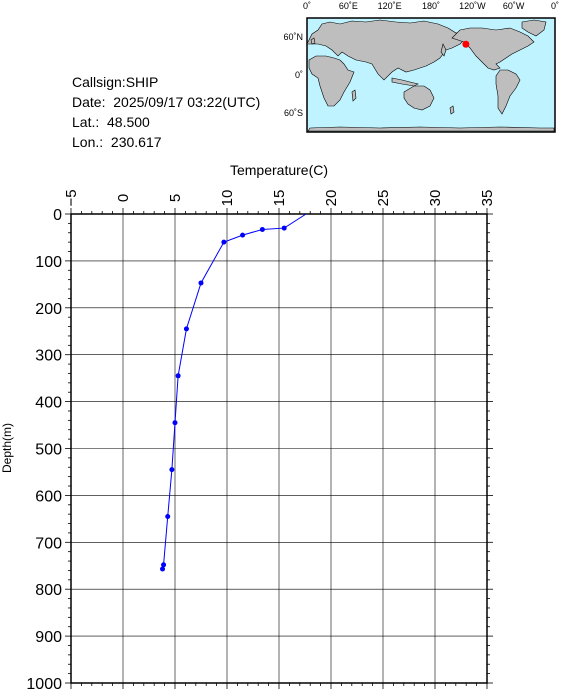  Describe the element at coordinates (514, 6) in the screenshot. I see `map-top-tick: 60˚W` at that location.